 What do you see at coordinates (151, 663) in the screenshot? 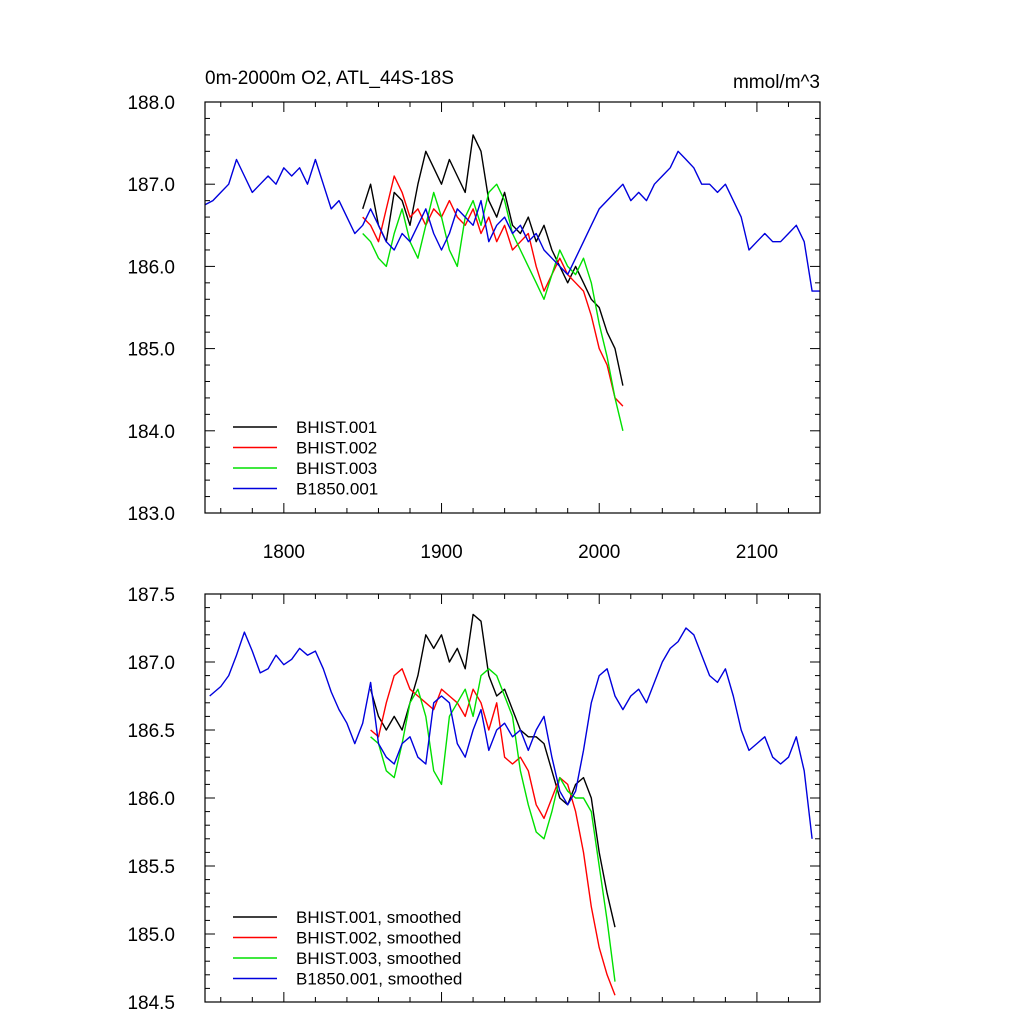
I see `y-tick-label-1-5: 187.0` at bounding box center [151, 663].